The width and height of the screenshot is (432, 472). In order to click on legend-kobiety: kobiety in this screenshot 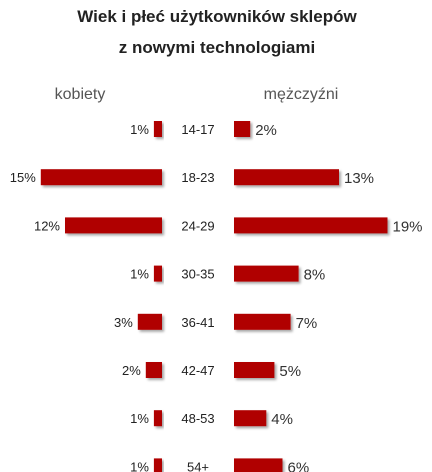, I will do `click(80, 94)`.